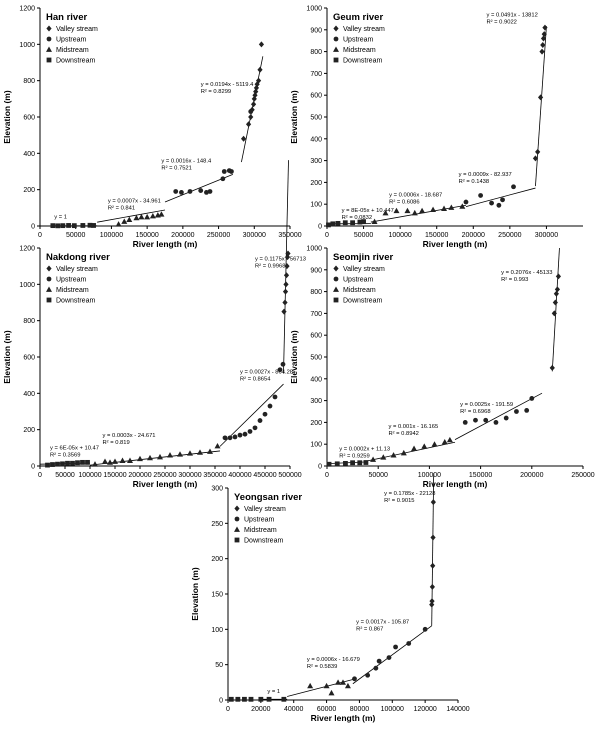 The width and height of the screenshot is (600, 756). What do you see at coordinates (27, 249) in the screenshot?
I see `y-tick-label: 1200` at bounding box center [27, 249].